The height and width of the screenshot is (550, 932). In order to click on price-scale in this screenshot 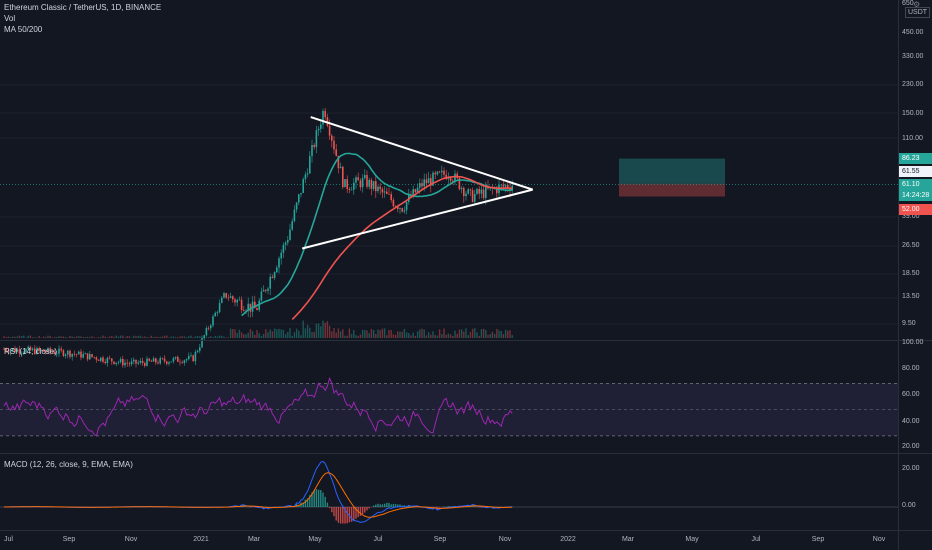, I will do `click(915, 275)`.